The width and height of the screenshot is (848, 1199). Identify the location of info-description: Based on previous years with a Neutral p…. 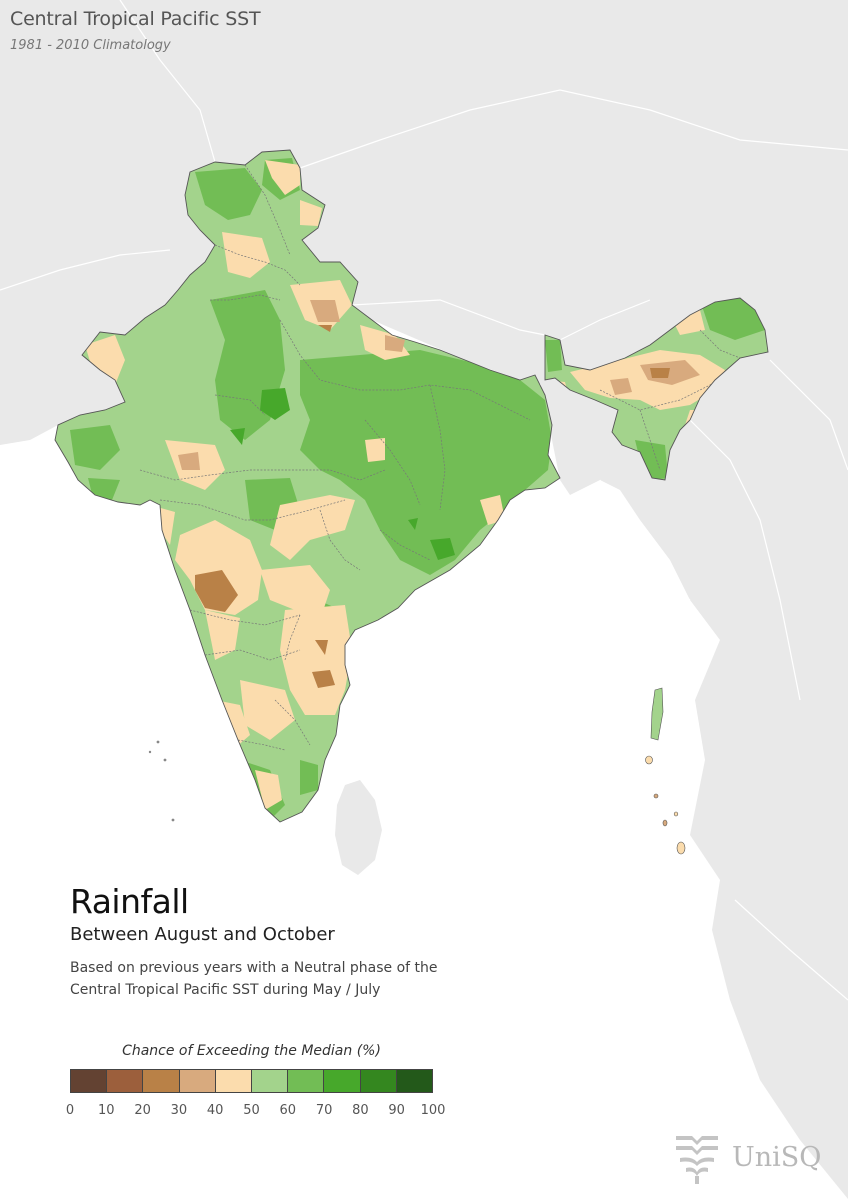
(254, 979).